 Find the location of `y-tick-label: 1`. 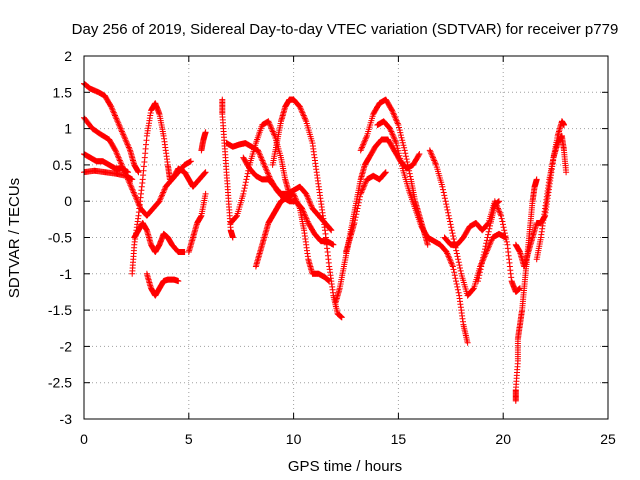

y-tick-label: 1 is located at coordinates (68, 129).